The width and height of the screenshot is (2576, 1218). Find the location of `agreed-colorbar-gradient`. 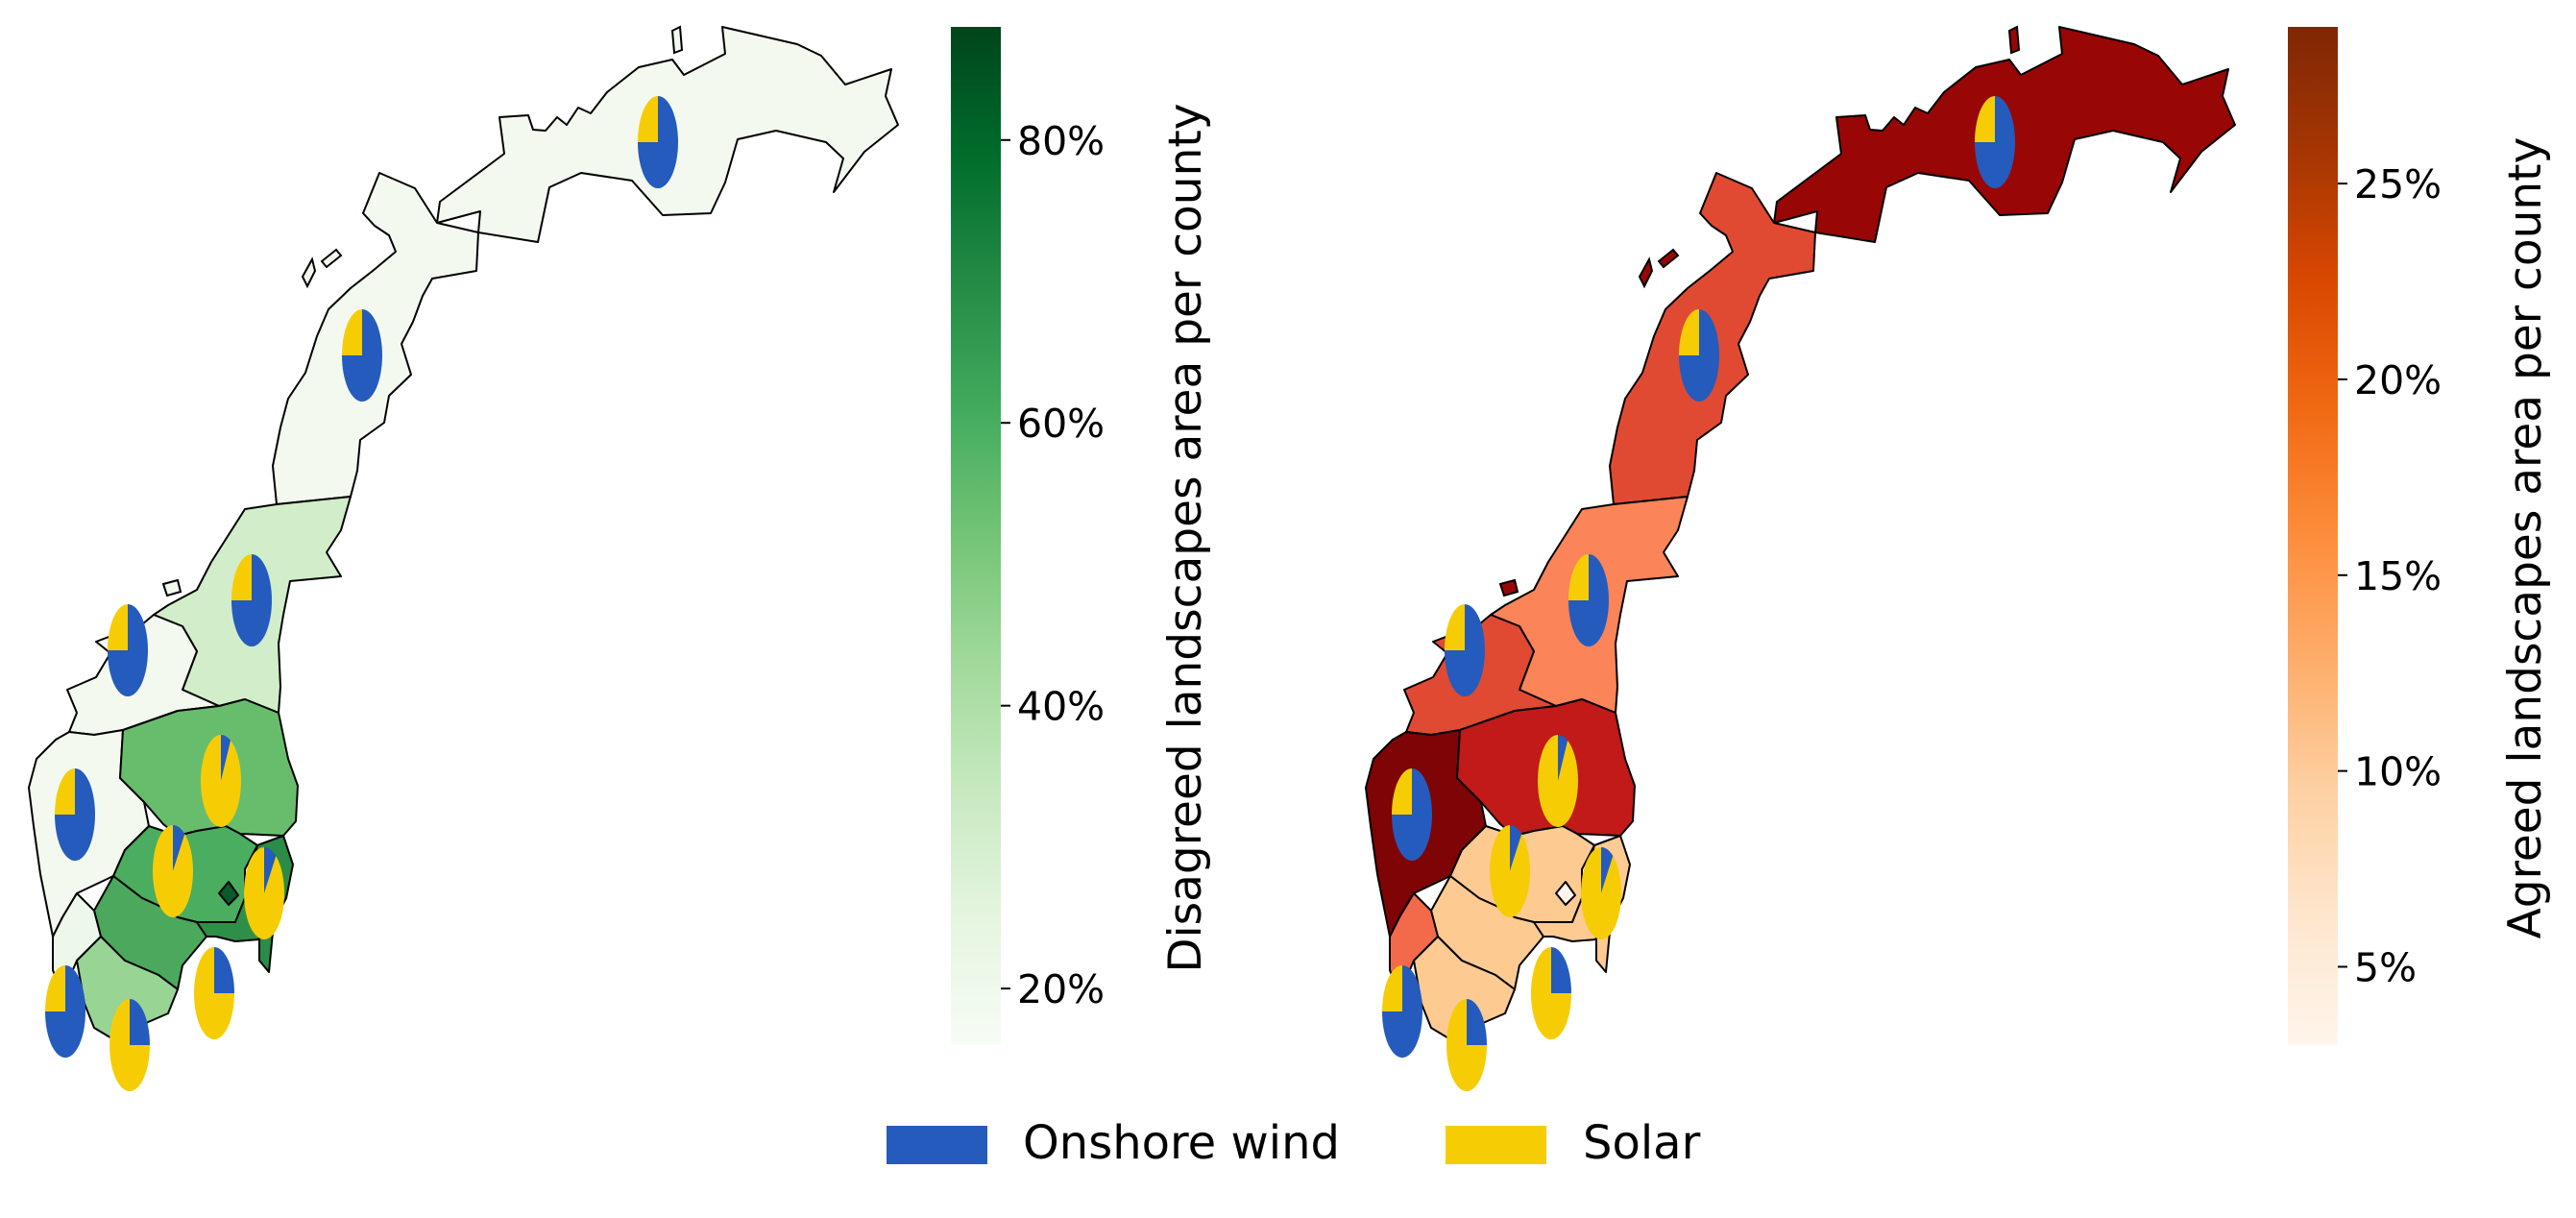

agreed-colorbar-gradient is located at coordinates (2313, 536).